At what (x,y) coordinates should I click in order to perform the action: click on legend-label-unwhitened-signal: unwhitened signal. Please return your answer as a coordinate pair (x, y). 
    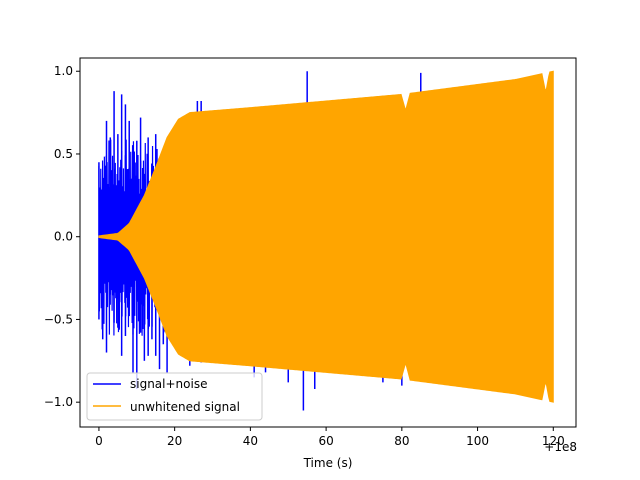
    Looking at the image, I should click on (185, 407).